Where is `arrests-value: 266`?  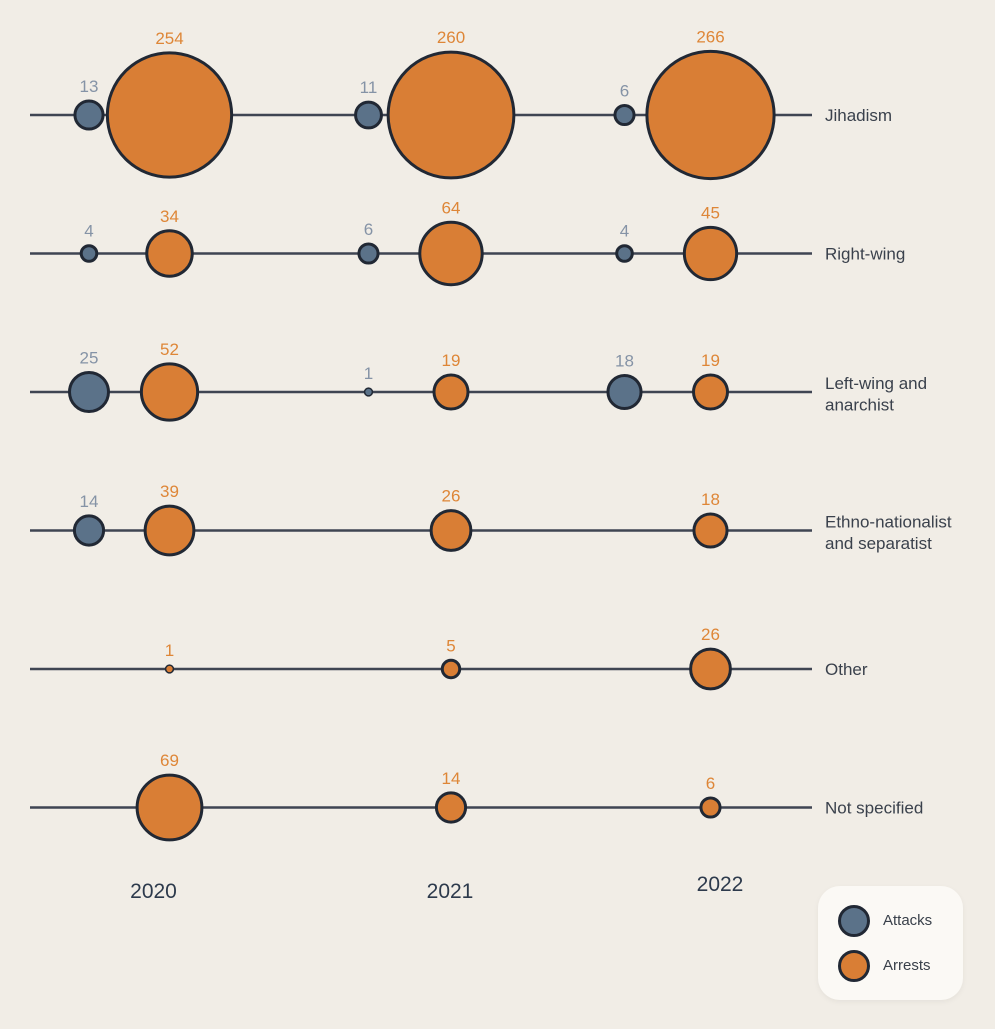 arrests-value: 266 is located at coordinates (710, 36).